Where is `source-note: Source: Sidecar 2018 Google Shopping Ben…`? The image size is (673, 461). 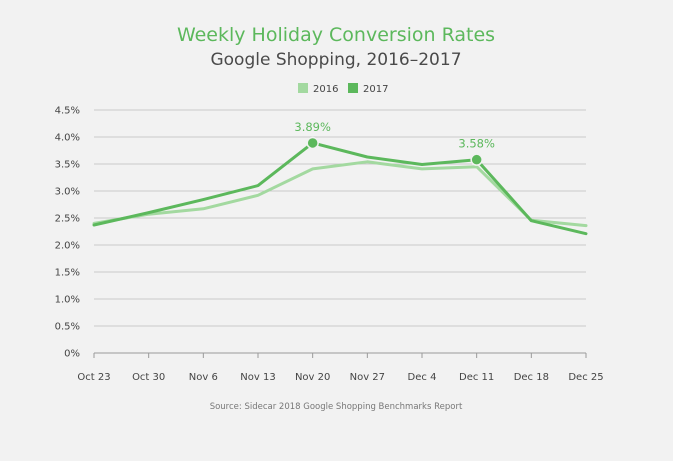
source-note: Source: Sidecar 2018 Google Shopping Ben… is located at coordinates (336, 407).